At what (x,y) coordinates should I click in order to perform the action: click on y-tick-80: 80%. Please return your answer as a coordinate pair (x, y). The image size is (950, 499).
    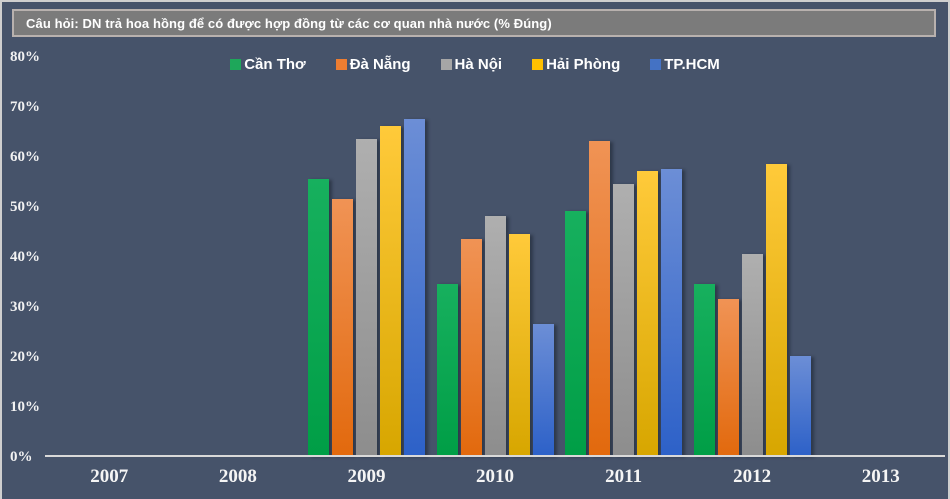
    Looking at the image, I should click on (25, 57).